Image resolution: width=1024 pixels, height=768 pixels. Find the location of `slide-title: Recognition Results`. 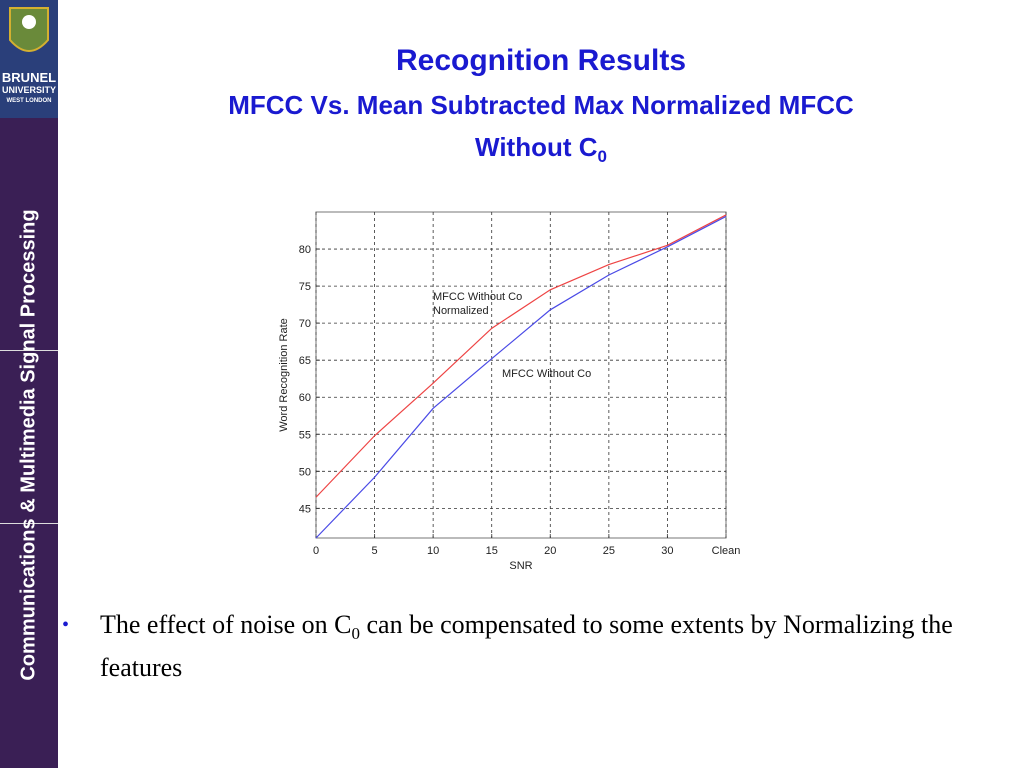

slide-title: Recognition Results is located at coordinates (541, 60).